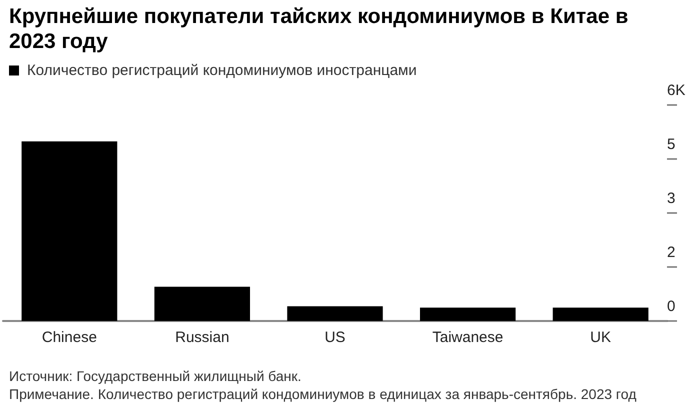  Describe the element at coordinates (671, 198) in the screenshot. I see `y-tick-label: 3` at that location.